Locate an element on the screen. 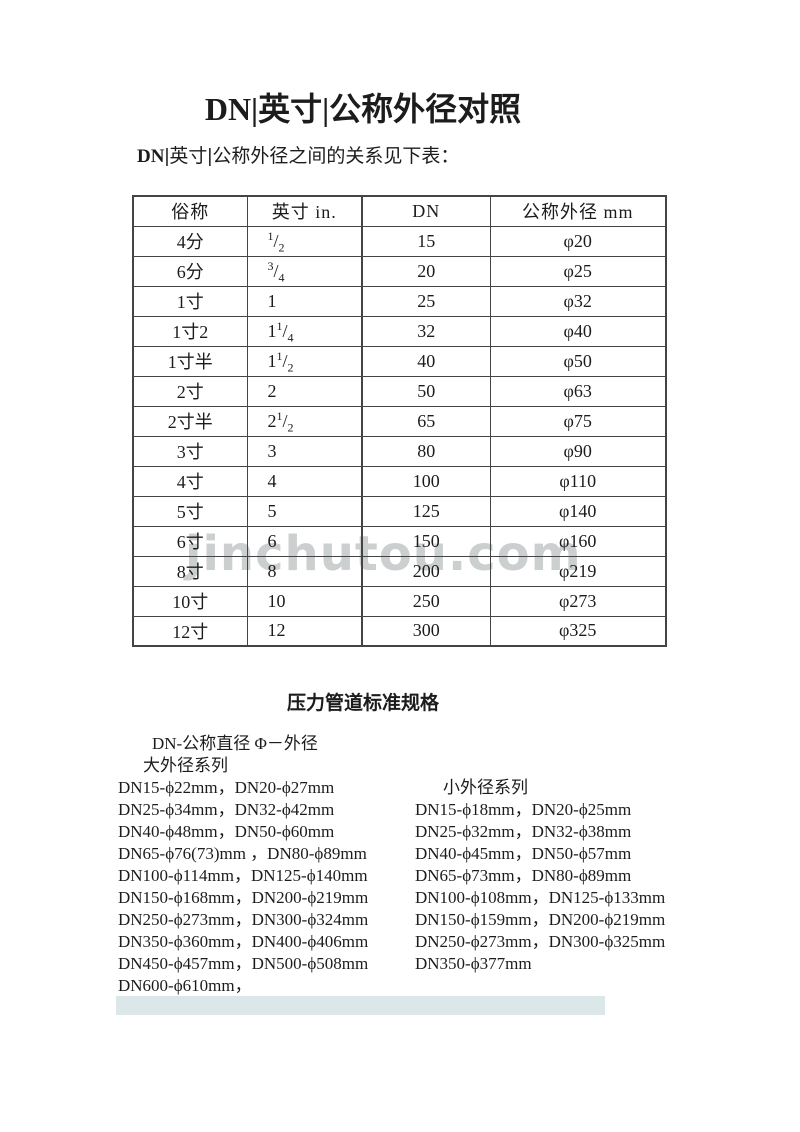 Image resolution: width=800 pixels, height=1132 pixels. table-row: 5寸 5 125 φ140 is located at coordinates (399, 511).